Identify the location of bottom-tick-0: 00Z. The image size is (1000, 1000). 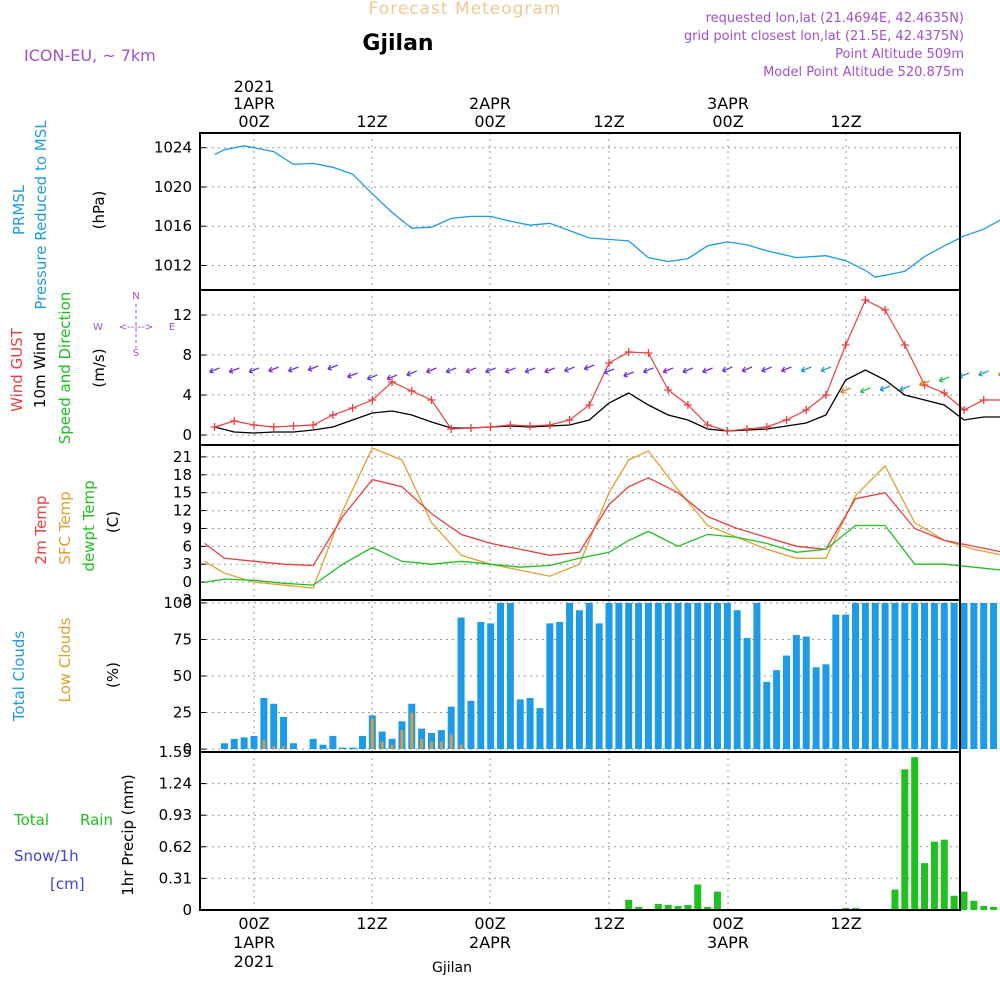
(253, 923).